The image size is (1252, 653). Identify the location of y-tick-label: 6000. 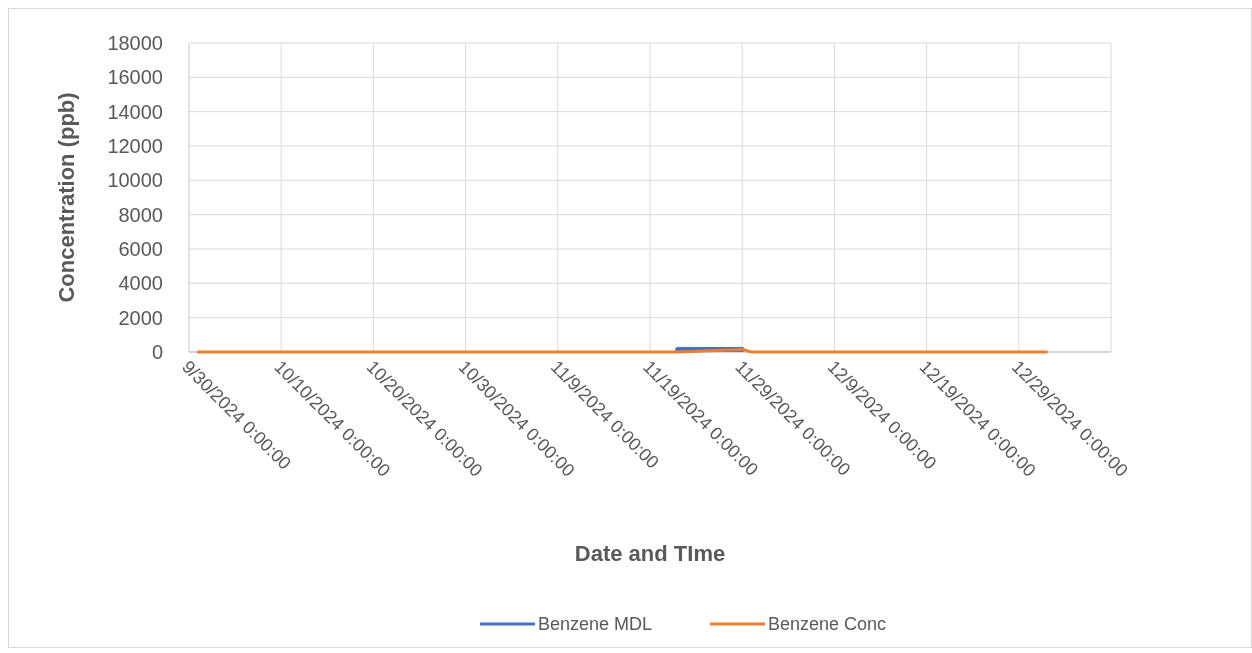
(140, 249).